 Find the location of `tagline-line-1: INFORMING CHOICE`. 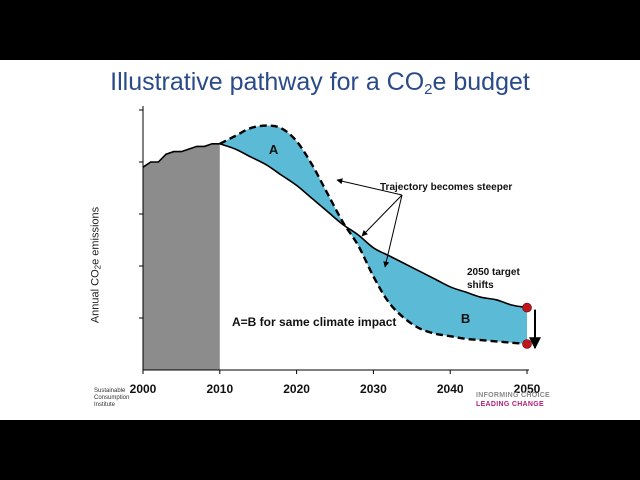

tagline-line-1: INFORMING CHOICE is located at coordinates (513, 395).